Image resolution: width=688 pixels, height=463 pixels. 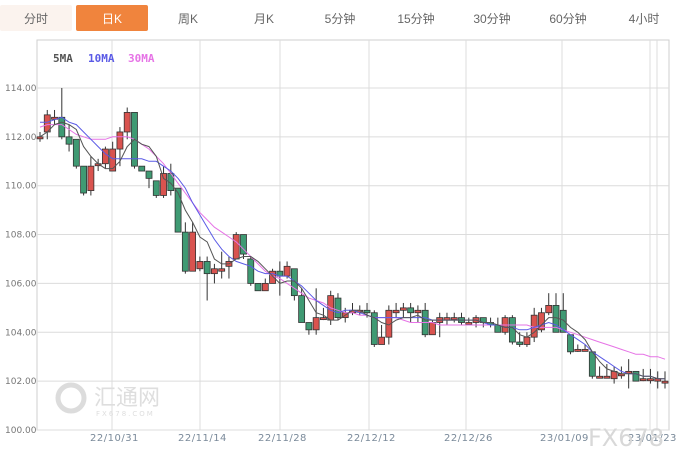 I want to click on tab-1: 日K, so click(x=112, y=18).